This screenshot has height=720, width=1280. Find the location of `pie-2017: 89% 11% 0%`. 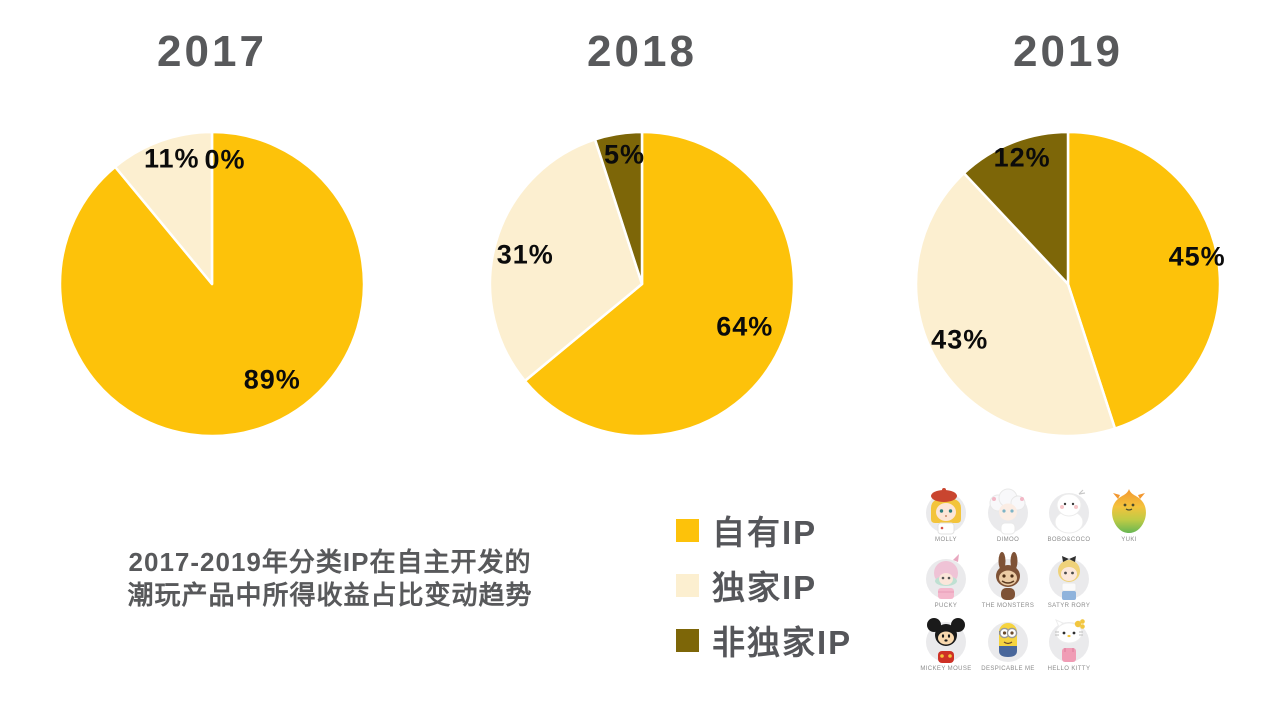

pie-2017: 89% 11% 0% is located at coordinates (212, 284).